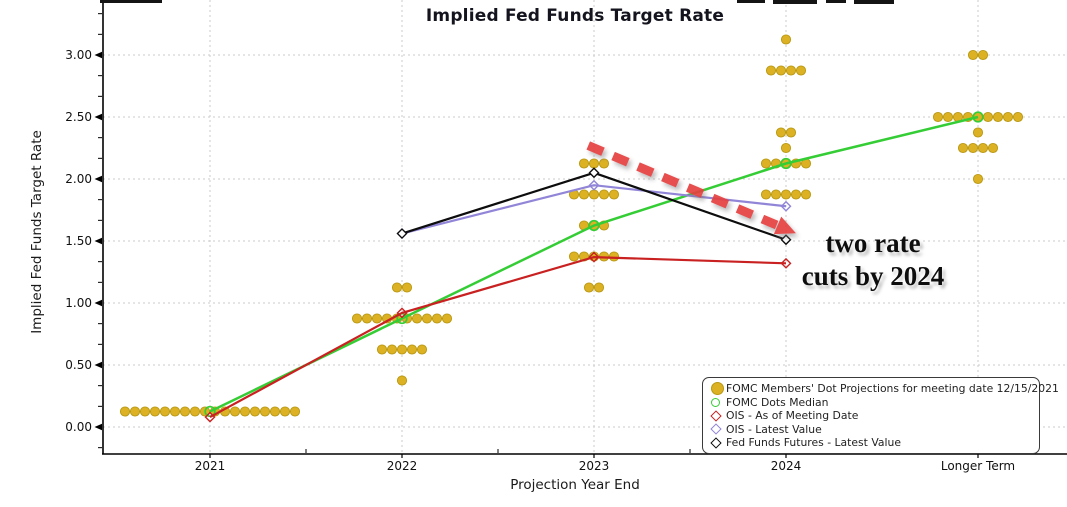  I want to click on y-tick-label: 1.00, so click(78, 303).